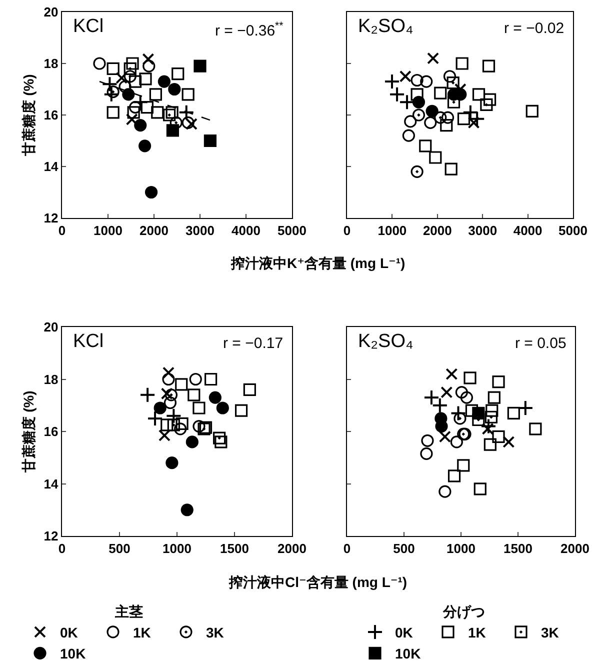 The image size is (595, 671). I want to click on x-axis-title: 搾汁液中Cl⁻含有量 (mg L⁻¹), so click(318, 582).